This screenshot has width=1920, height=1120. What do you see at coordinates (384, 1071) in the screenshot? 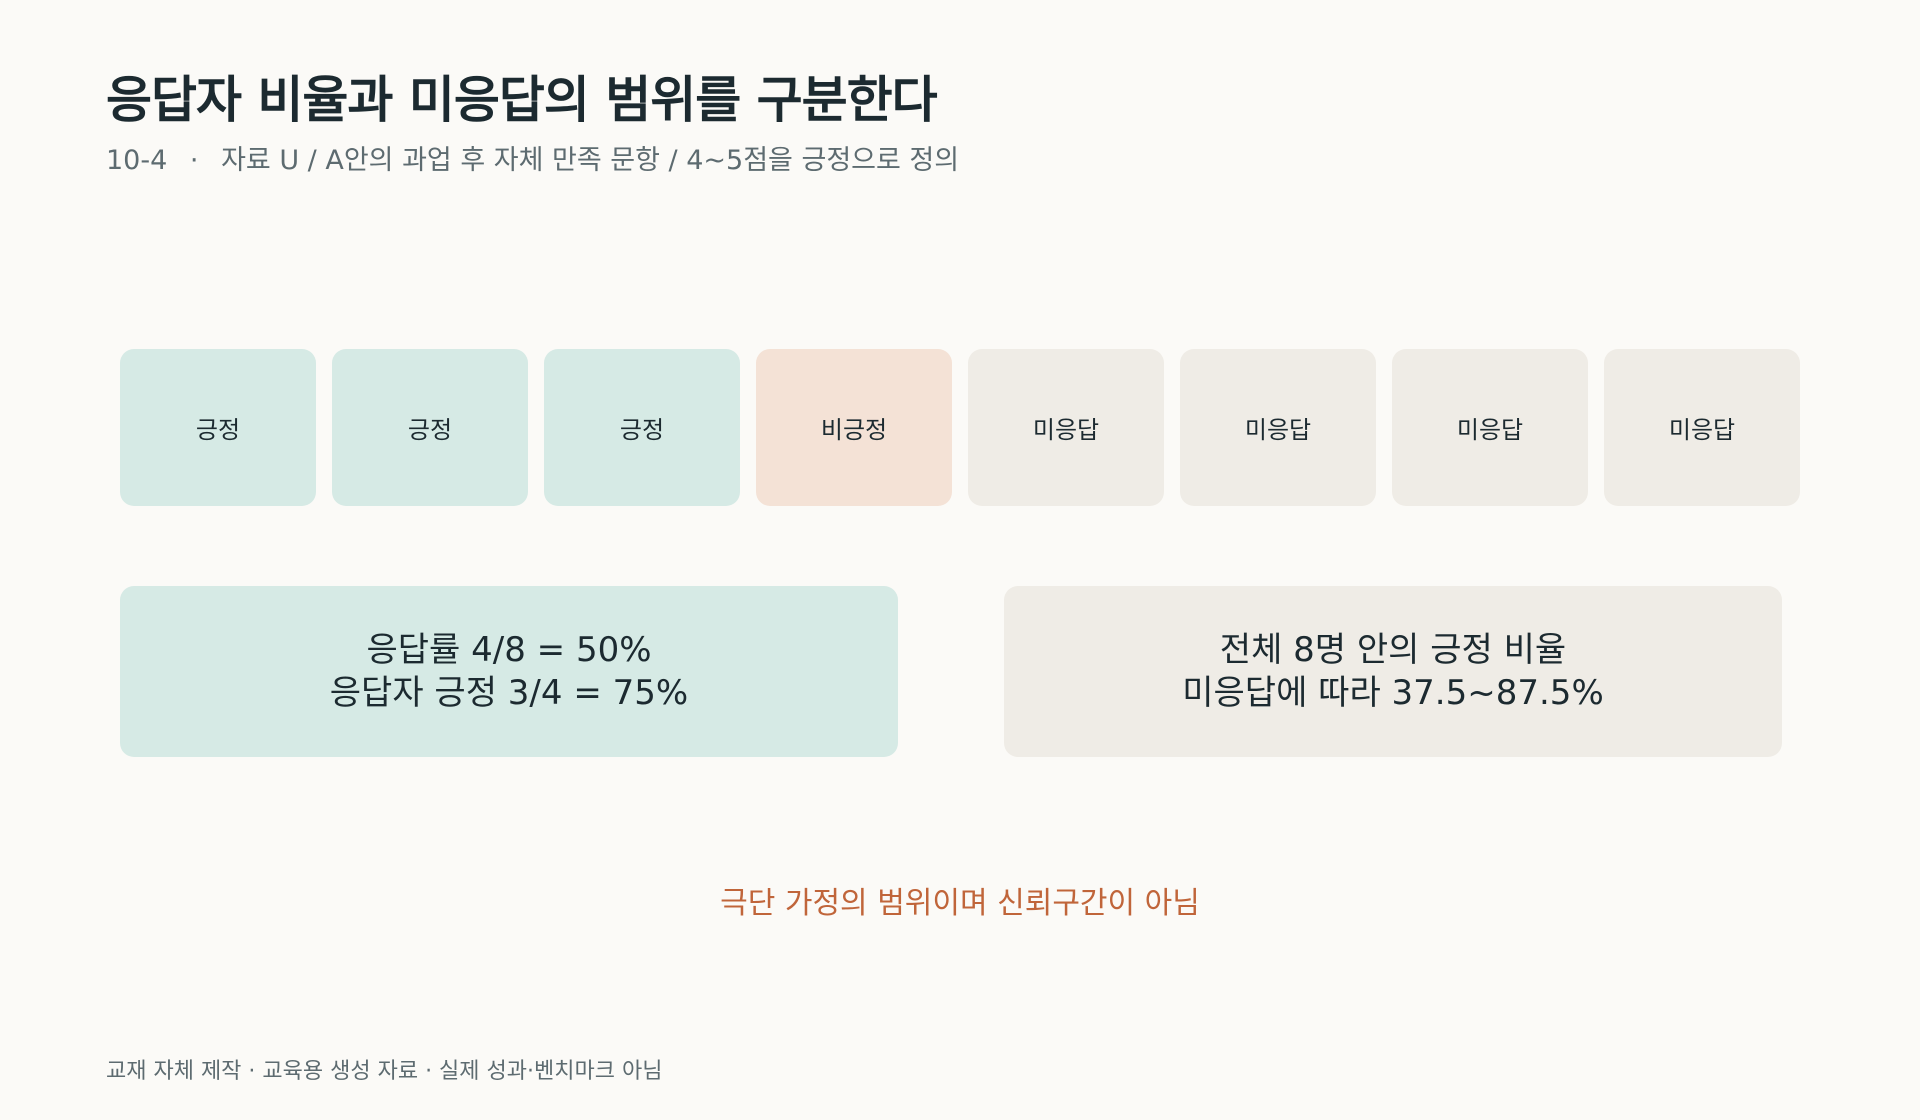
I see `footer-credit: 교재 자체 제작 · 교육용 생성 자료 · 실제 성과·벤치마크 아님` at bounding box center [384, 1071].